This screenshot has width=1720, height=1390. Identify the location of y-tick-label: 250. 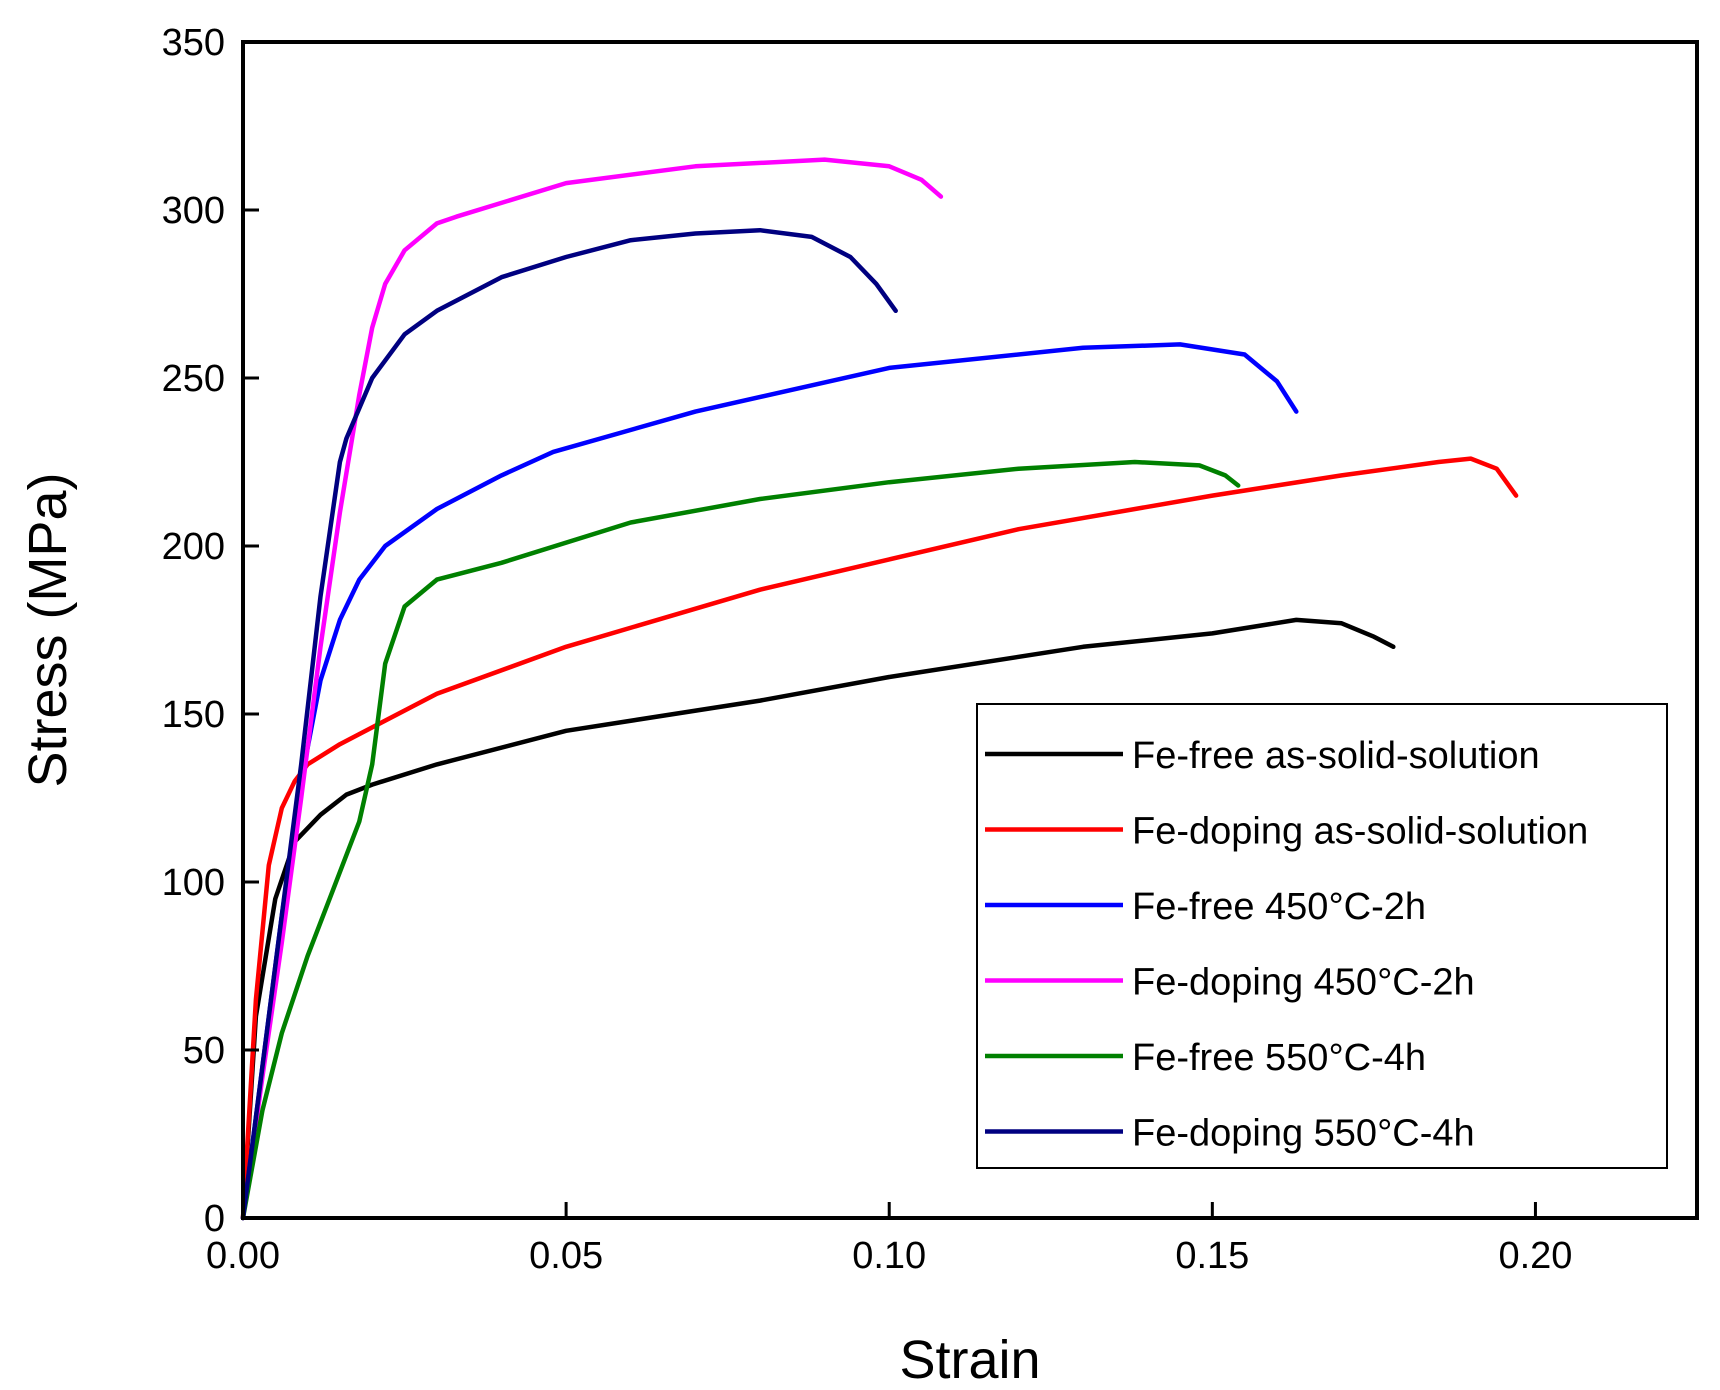
(193, 379).